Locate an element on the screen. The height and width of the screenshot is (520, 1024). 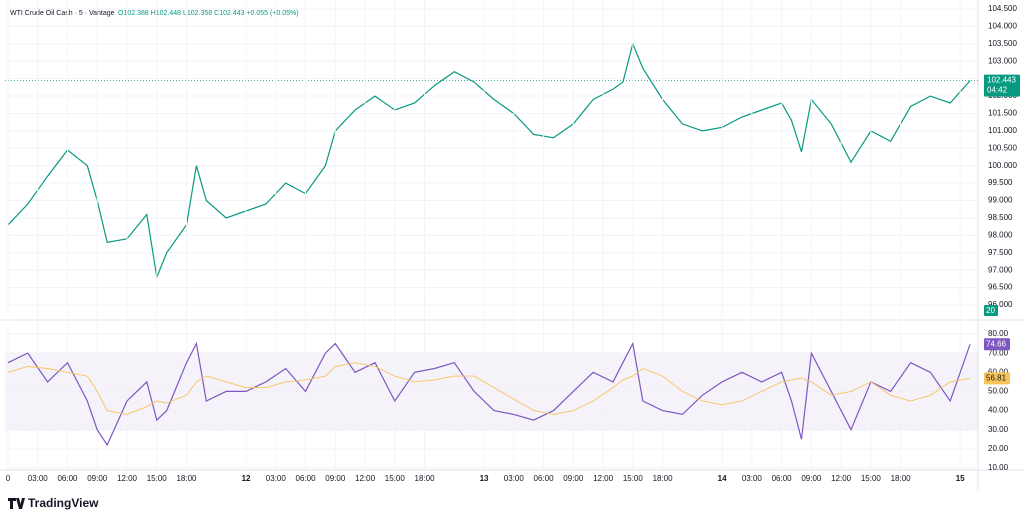
y-tick-label: 96.000 is located at coordinates (1000, 304).